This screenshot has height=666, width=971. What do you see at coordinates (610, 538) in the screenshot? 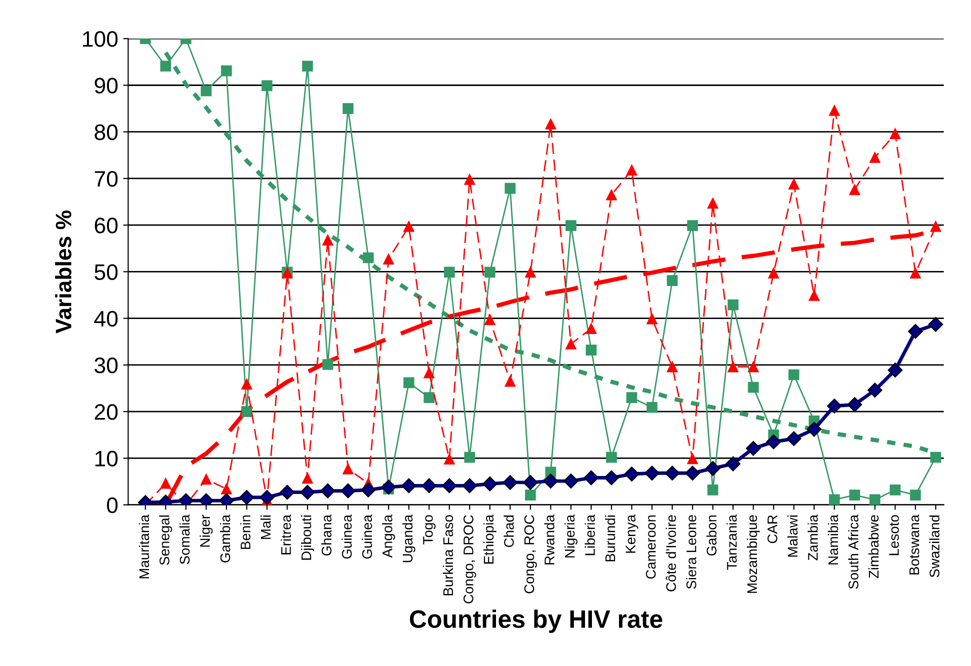
I see `x-tick-label: Burundi` at bounding box center [610, 538].